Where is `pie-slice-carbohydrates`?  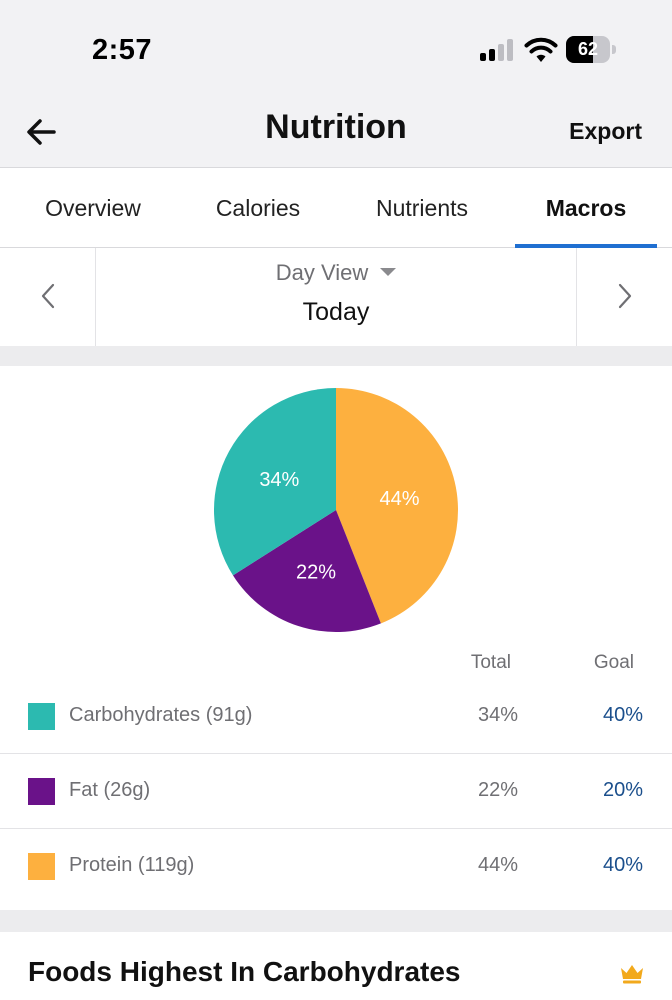 pie-slice-carbohydrates is located at coordinates (274, 482).